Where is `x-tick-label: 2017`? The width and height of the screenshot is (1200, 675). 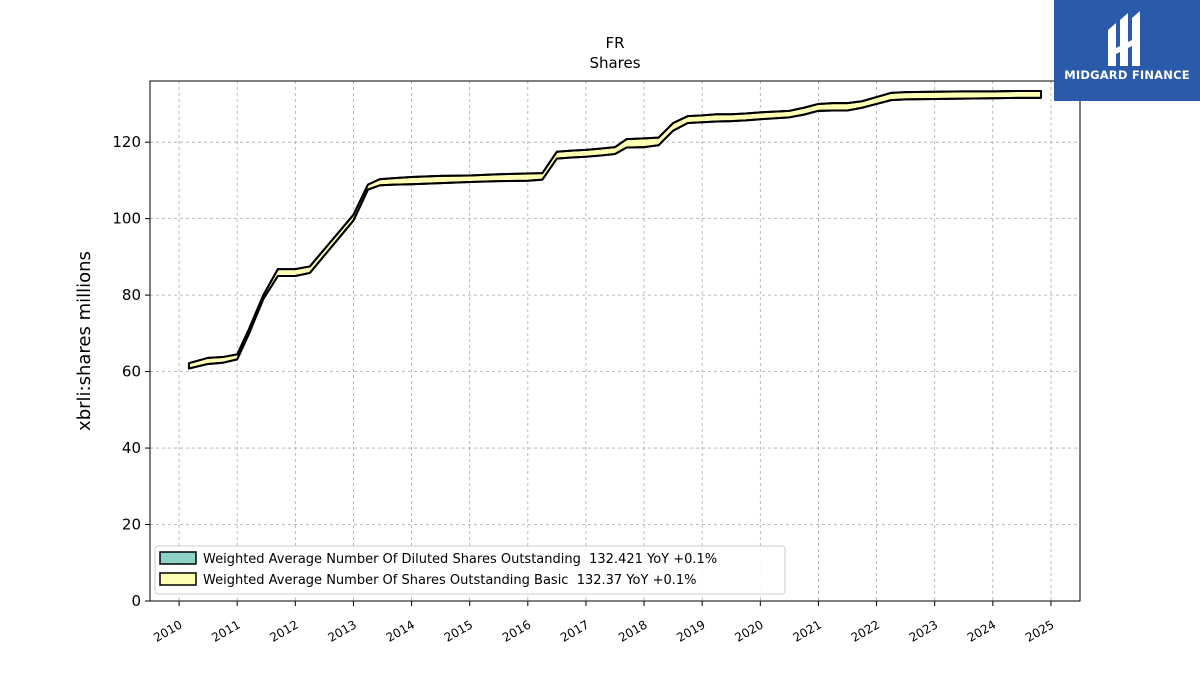 x-tick-label: 2017 is located at coordinates (574, 630).